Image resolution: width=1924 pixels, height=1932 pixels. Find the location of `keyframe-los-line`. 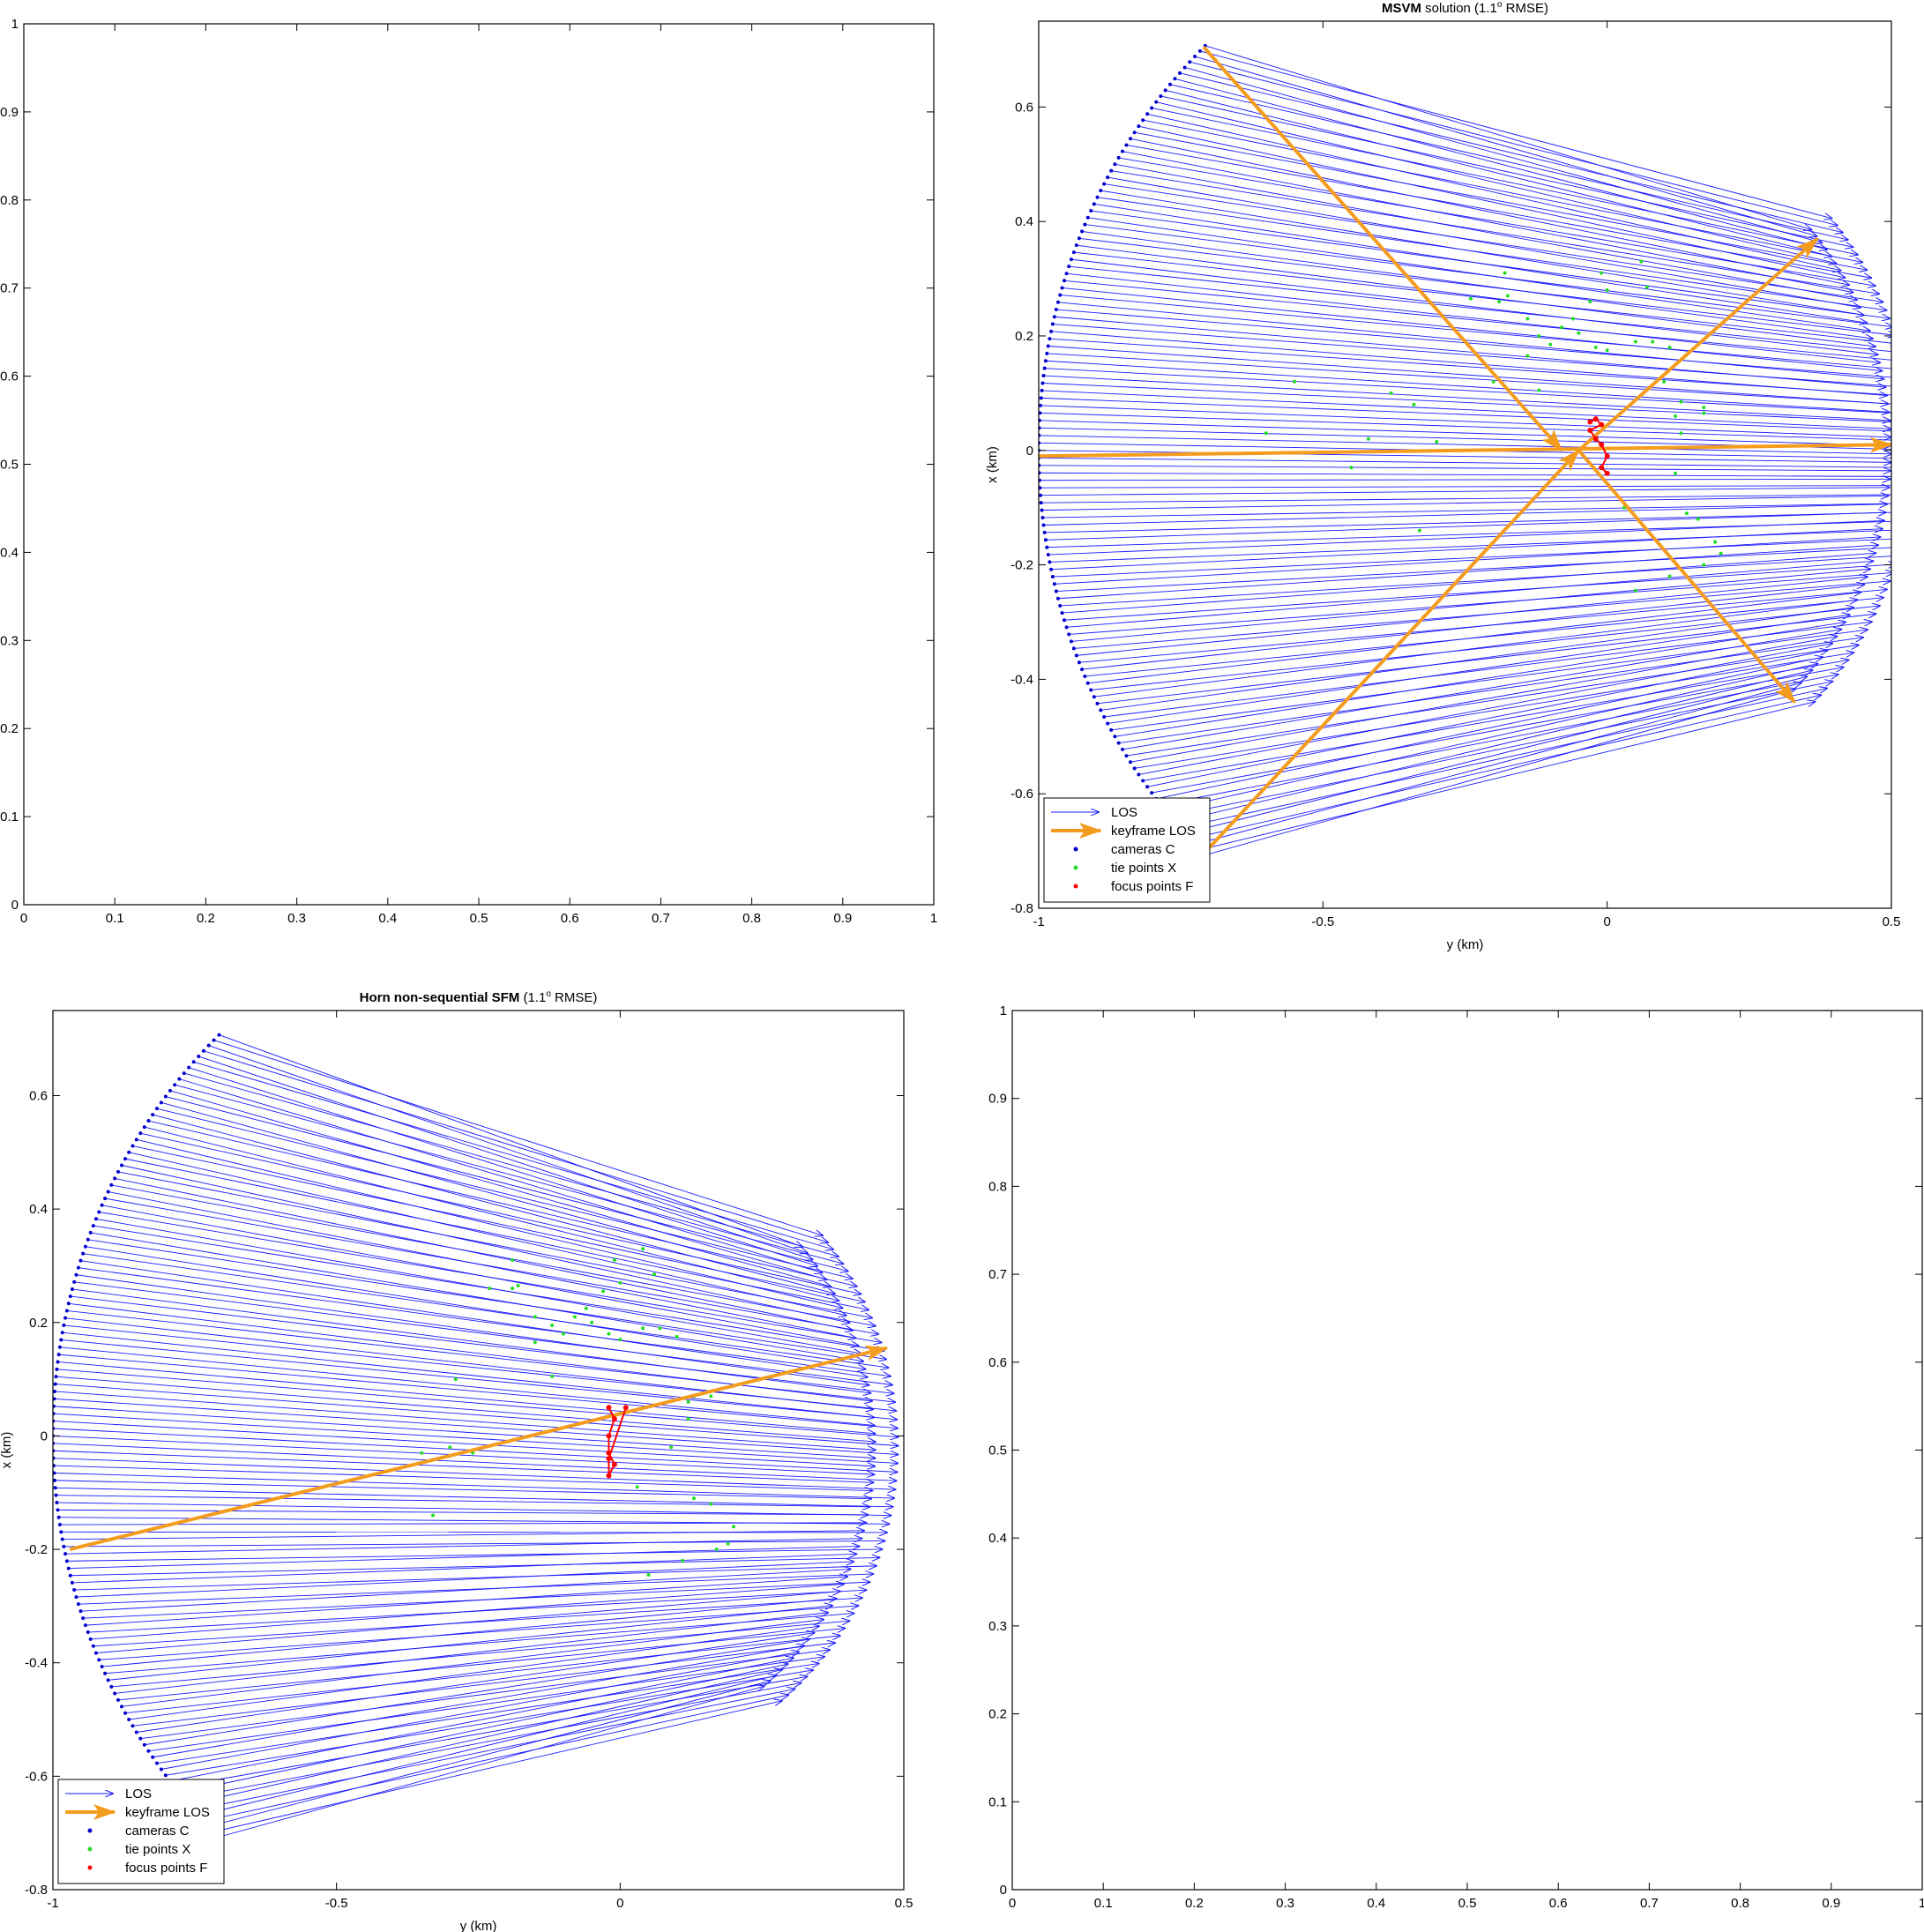

keyframe-los-line is located at coordinates (1698, 344).